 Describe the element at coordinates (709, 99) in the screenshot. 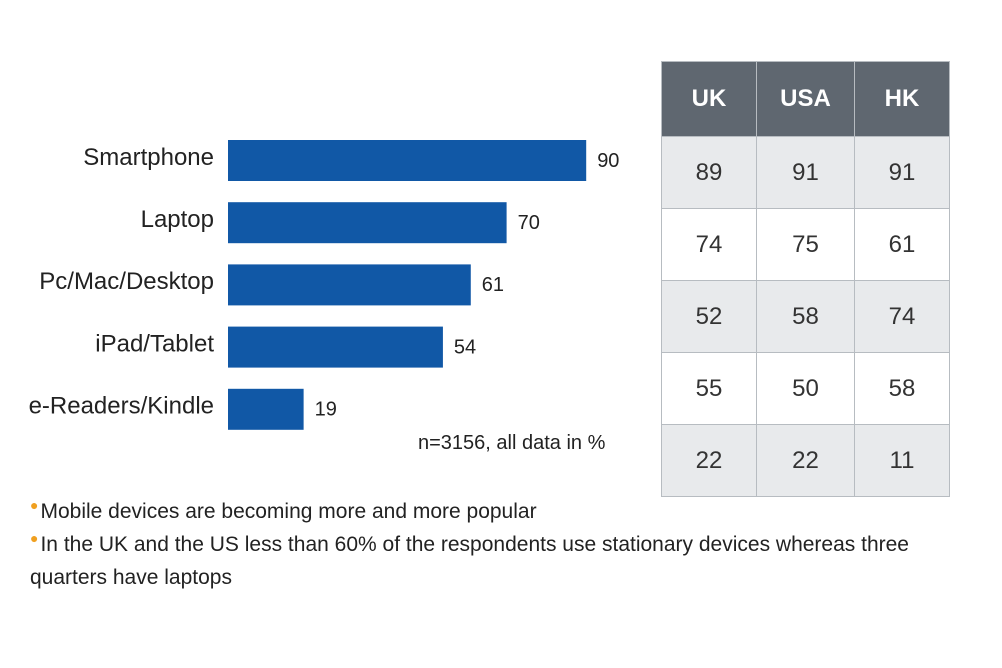

I see `header-uk: UK` at that location.